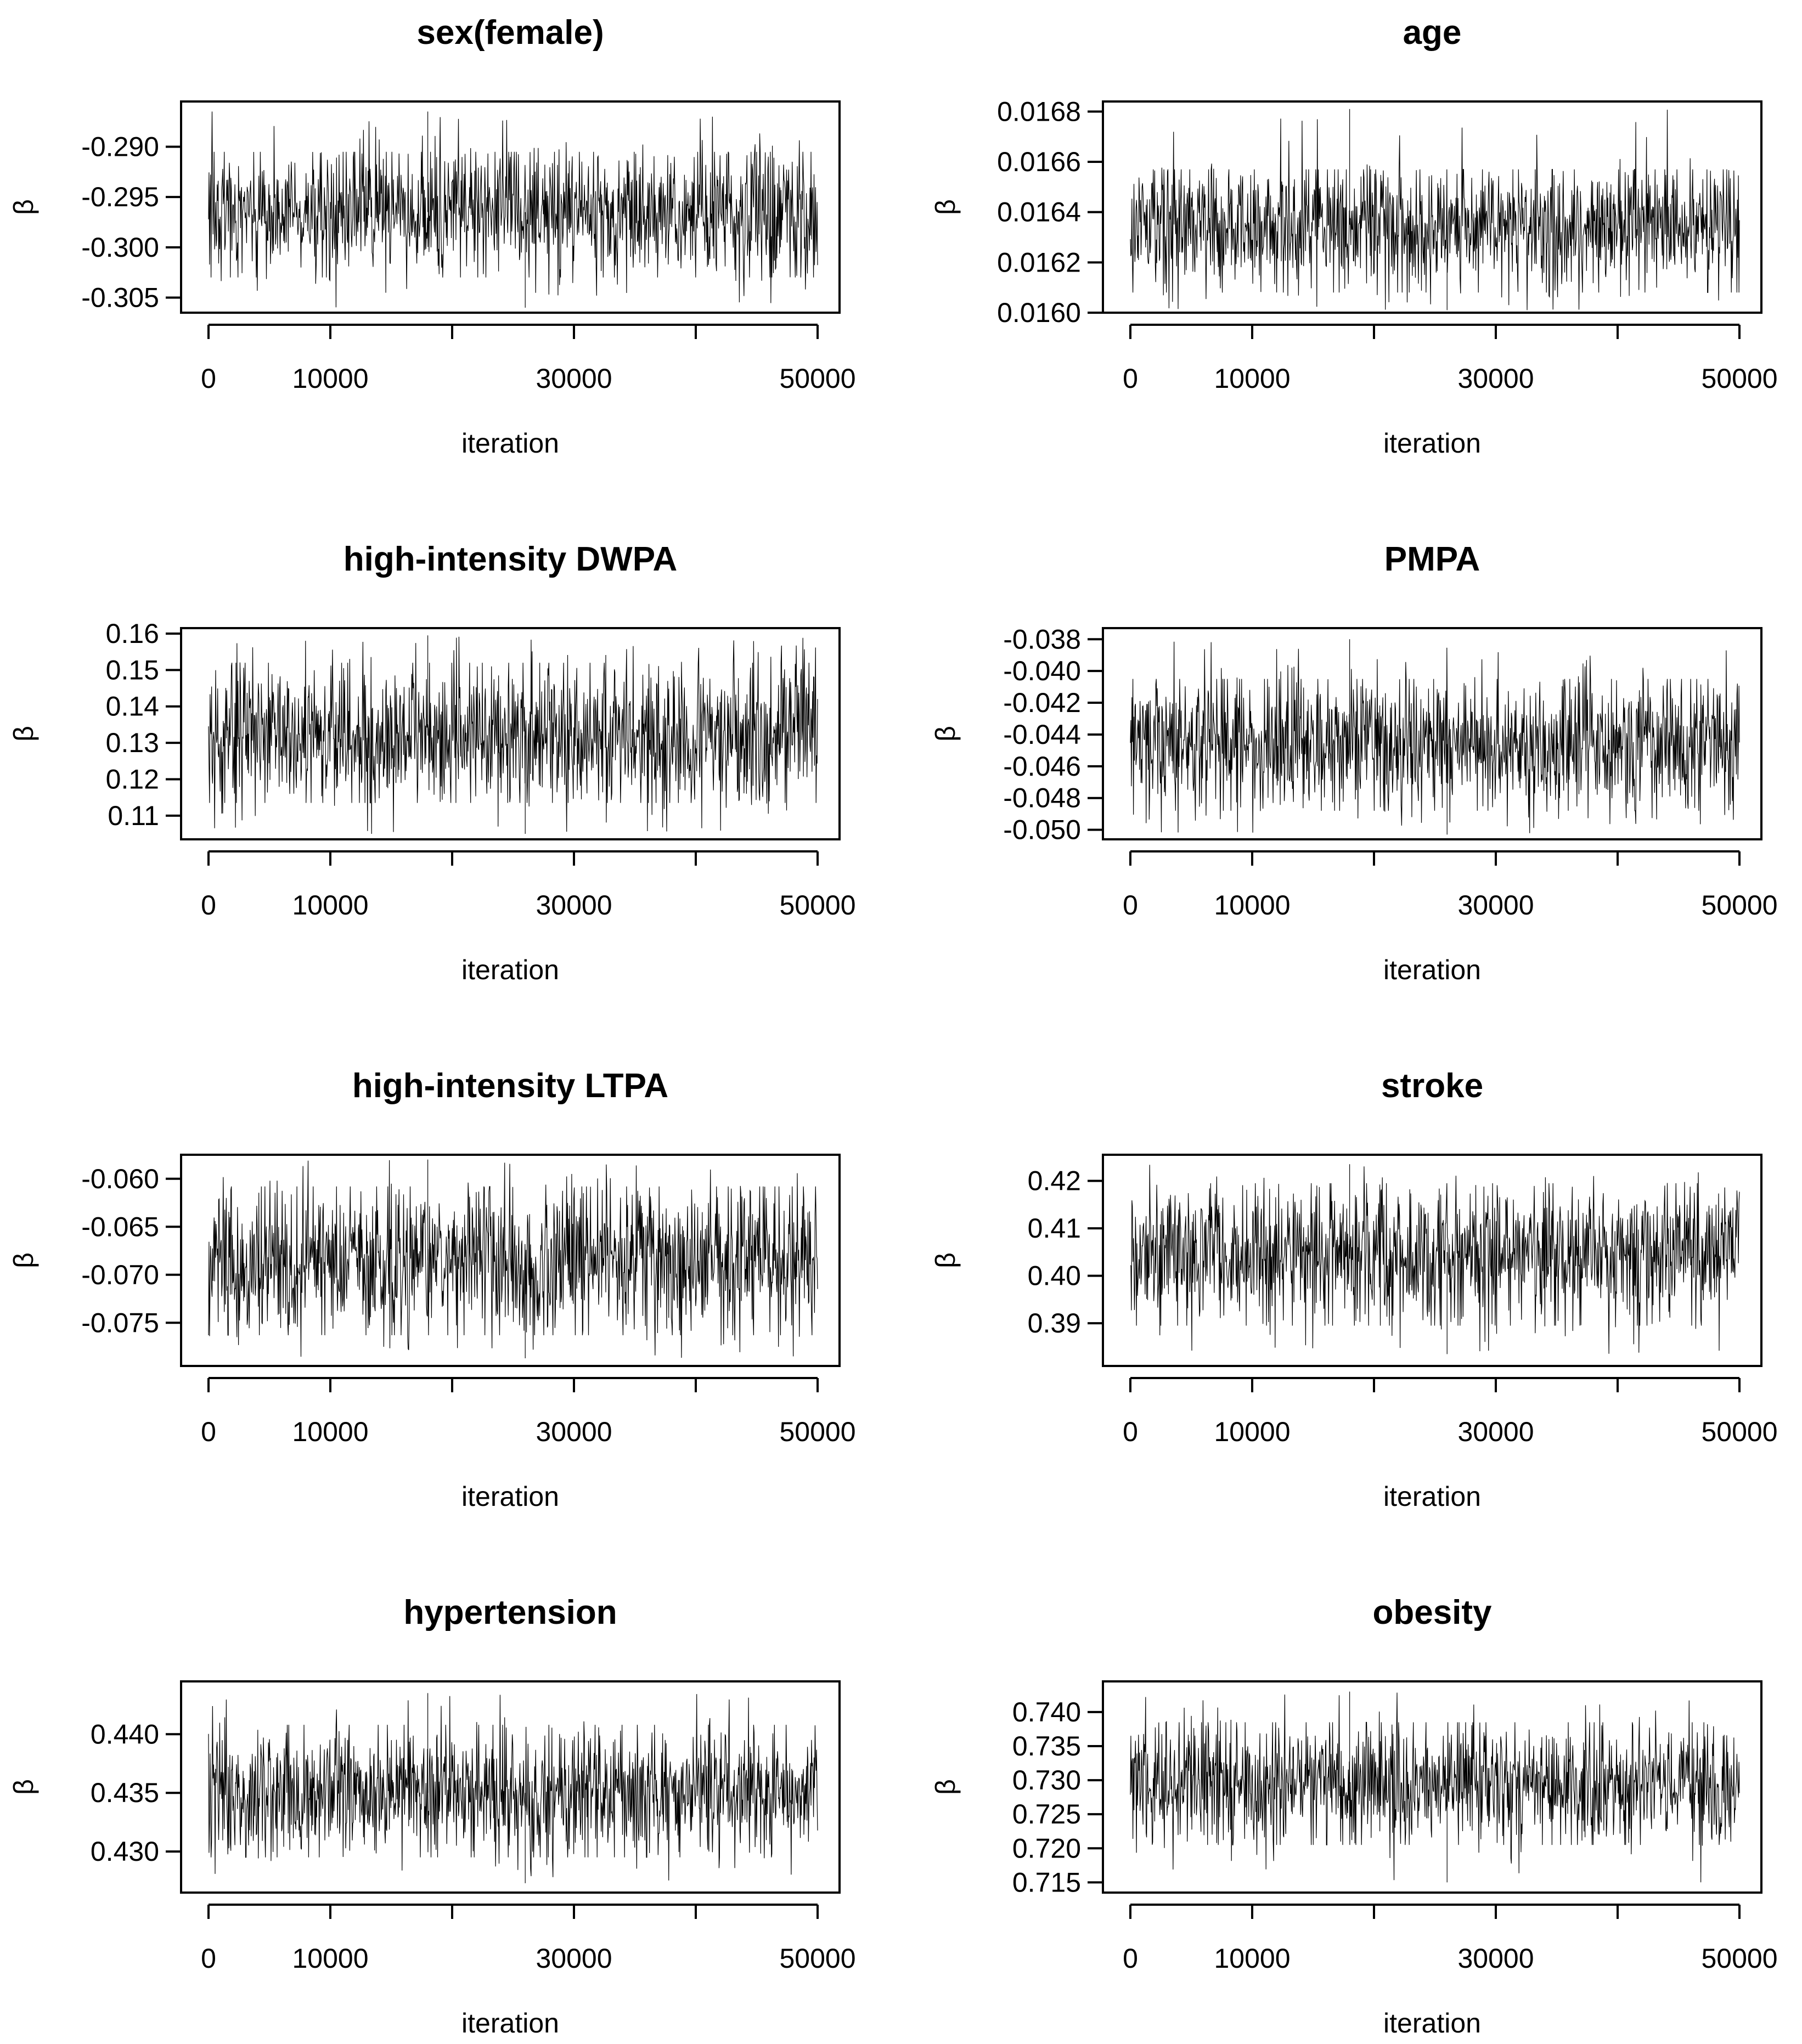  Describe the element at coordinates (1042, 639) in the screenshot. I see `y-tick-label: -0.038` at that location.